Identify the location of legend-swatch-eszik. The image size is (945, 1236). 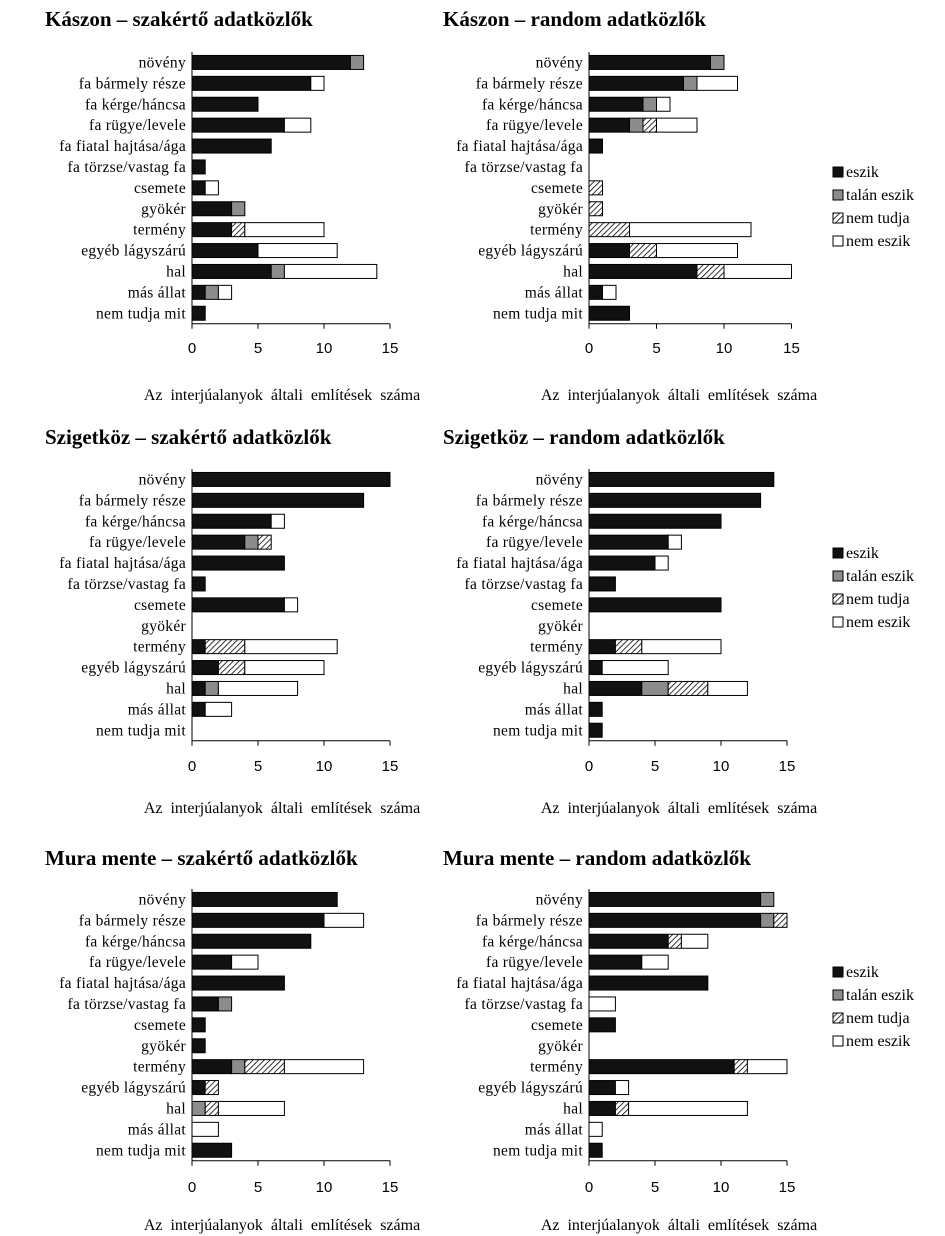
(838, 972).